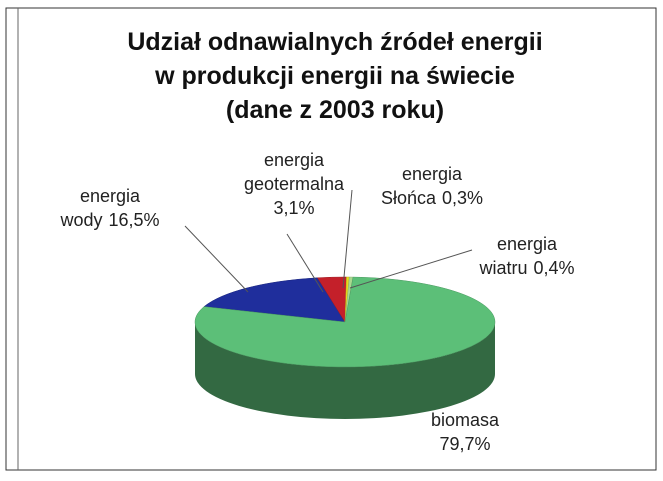 The height and width of the screenshot is (481, 663). What do you see at coordinates (465, 420) in the screenshot?
I see `category-label: biomasa` at bounding box center [465, 420].